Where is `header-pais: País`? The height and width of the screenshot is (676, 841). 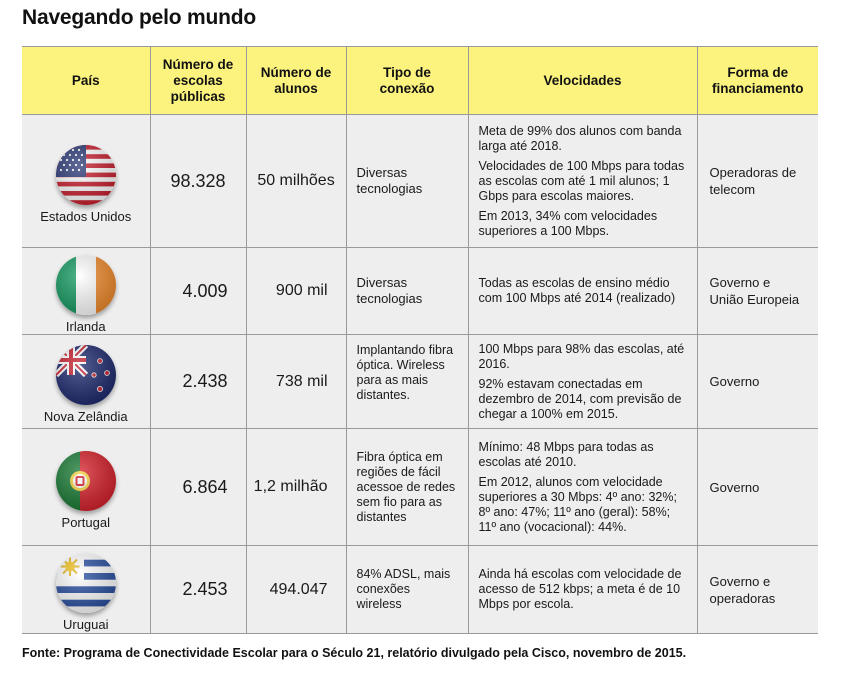 header-pais: País is located at coordinates (86, 80).